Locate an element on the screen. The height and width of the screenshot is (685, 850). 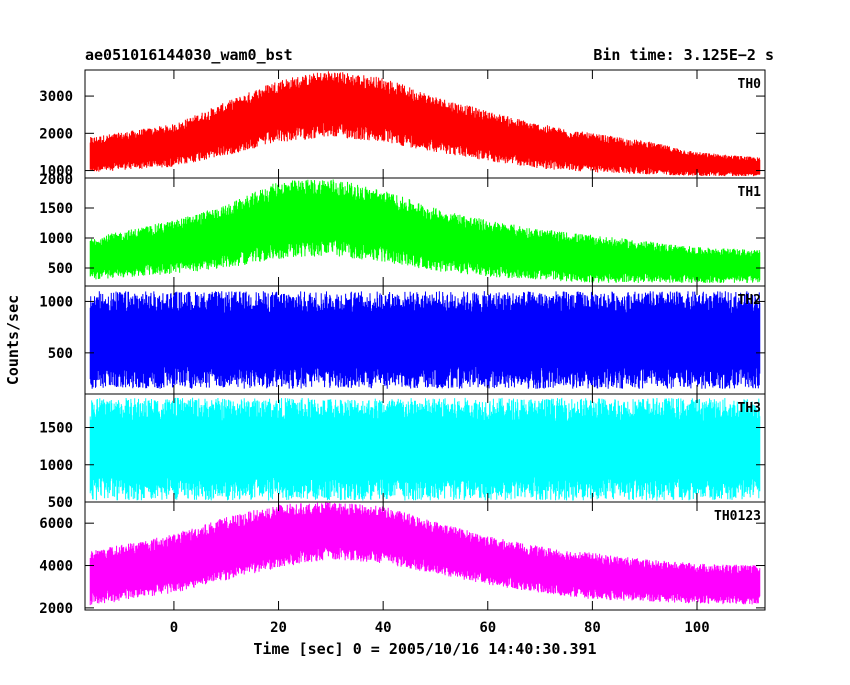
trace-th1 is located at coordinates (425, 231).